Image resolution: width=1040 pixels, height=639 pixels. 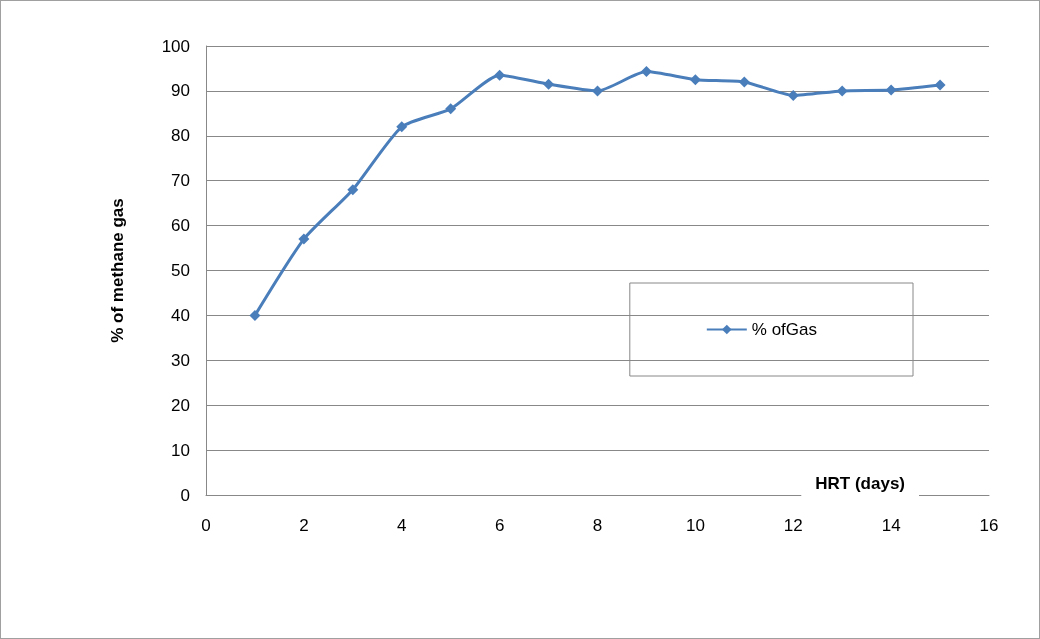 What do you see at coordinates (891, 525) in the screenshot?
I see `x-tick-label: 14` at bounding box center [891, 525].